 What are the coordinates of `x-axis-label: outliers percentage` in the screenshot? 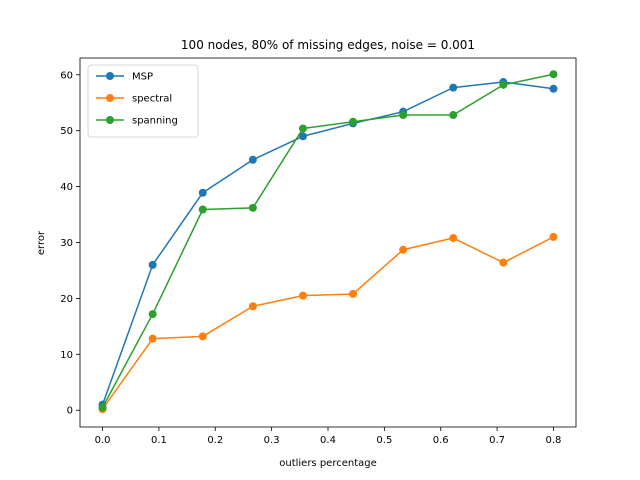 It's located at (328, 463).